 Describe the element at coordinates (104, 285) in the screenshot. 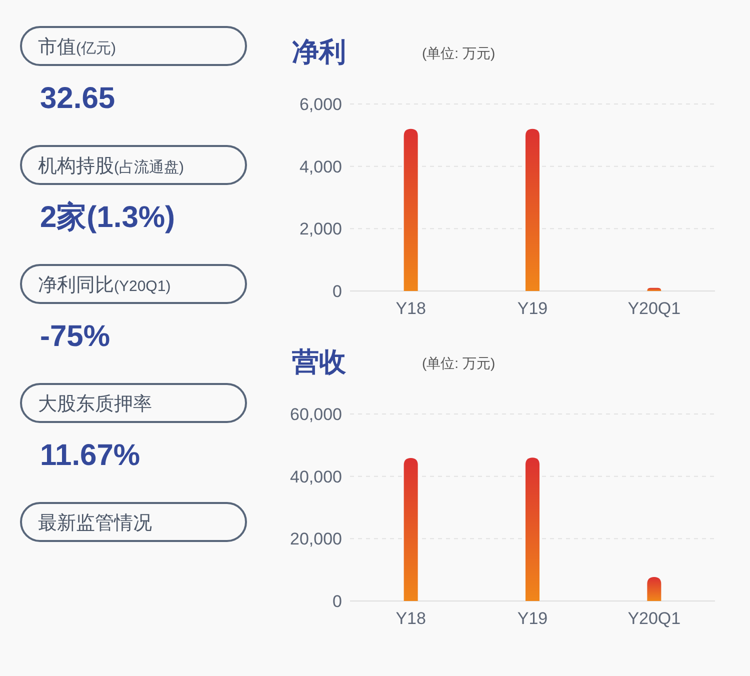

I see `category-label: 净利同比(Y20Q1)` at that location.